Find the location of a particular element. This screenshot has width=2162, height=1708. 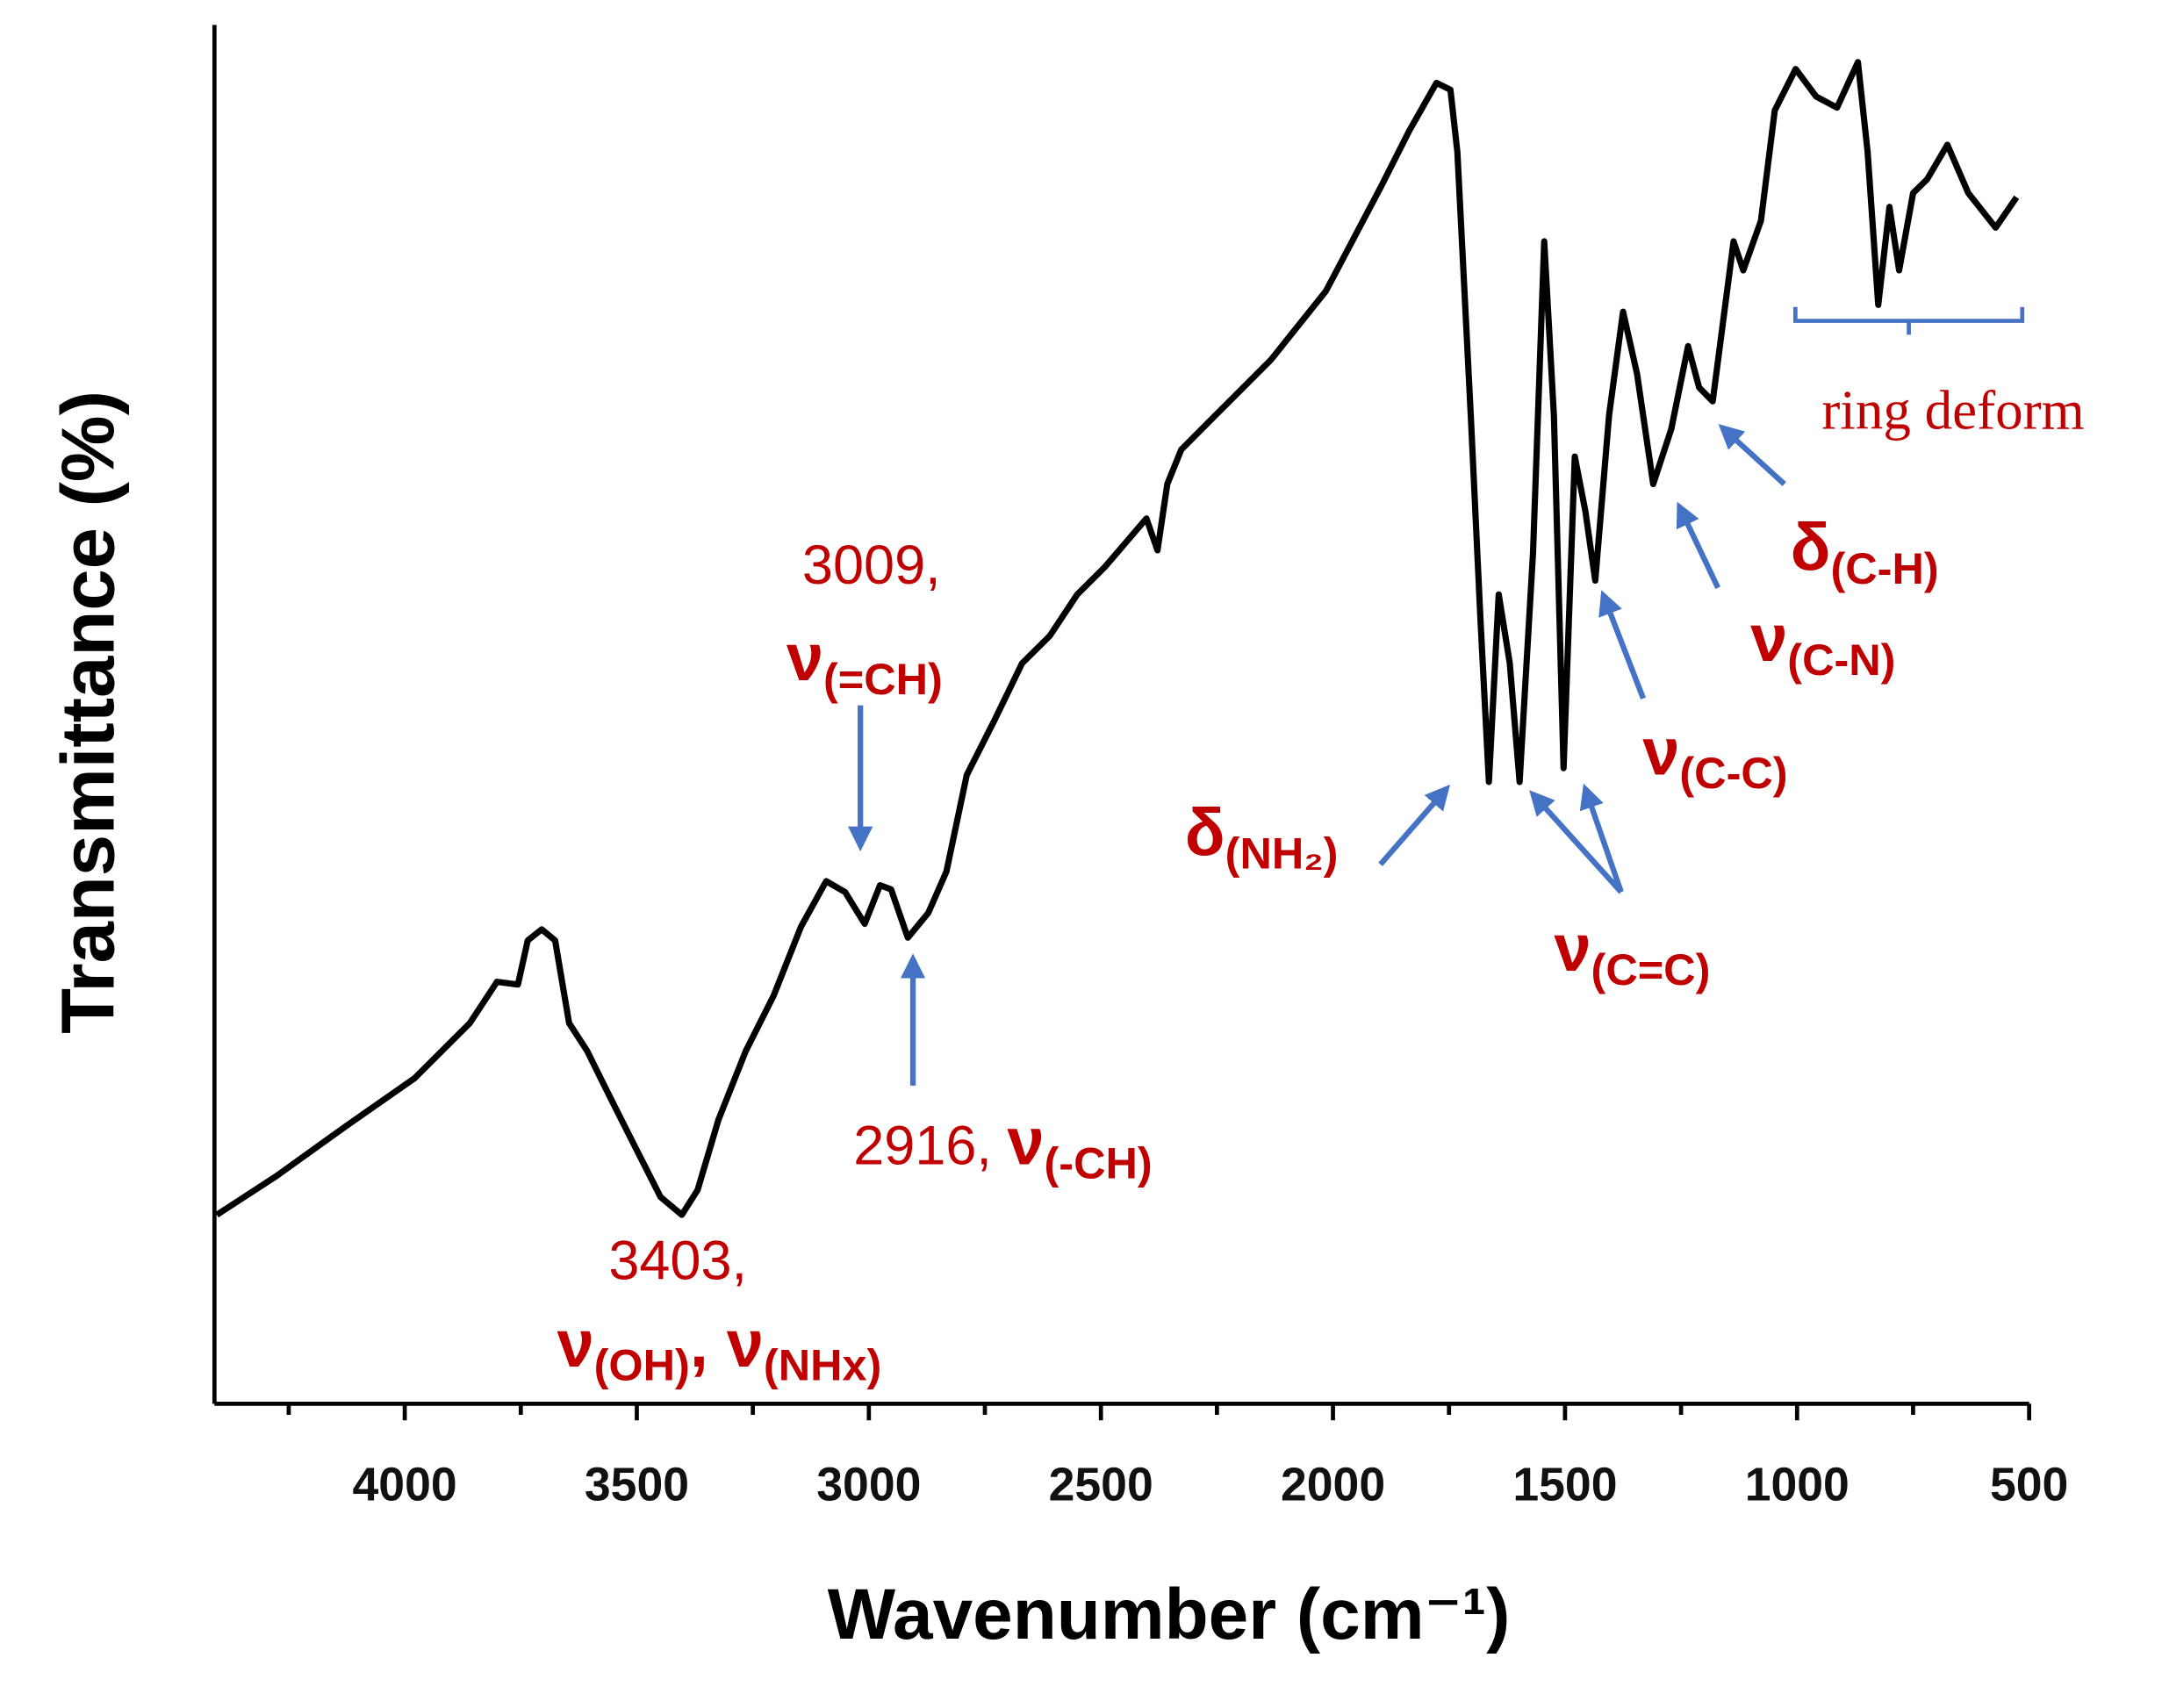

annotation: 2916, ν(-CH) is located at coordinates (1002, 1147).